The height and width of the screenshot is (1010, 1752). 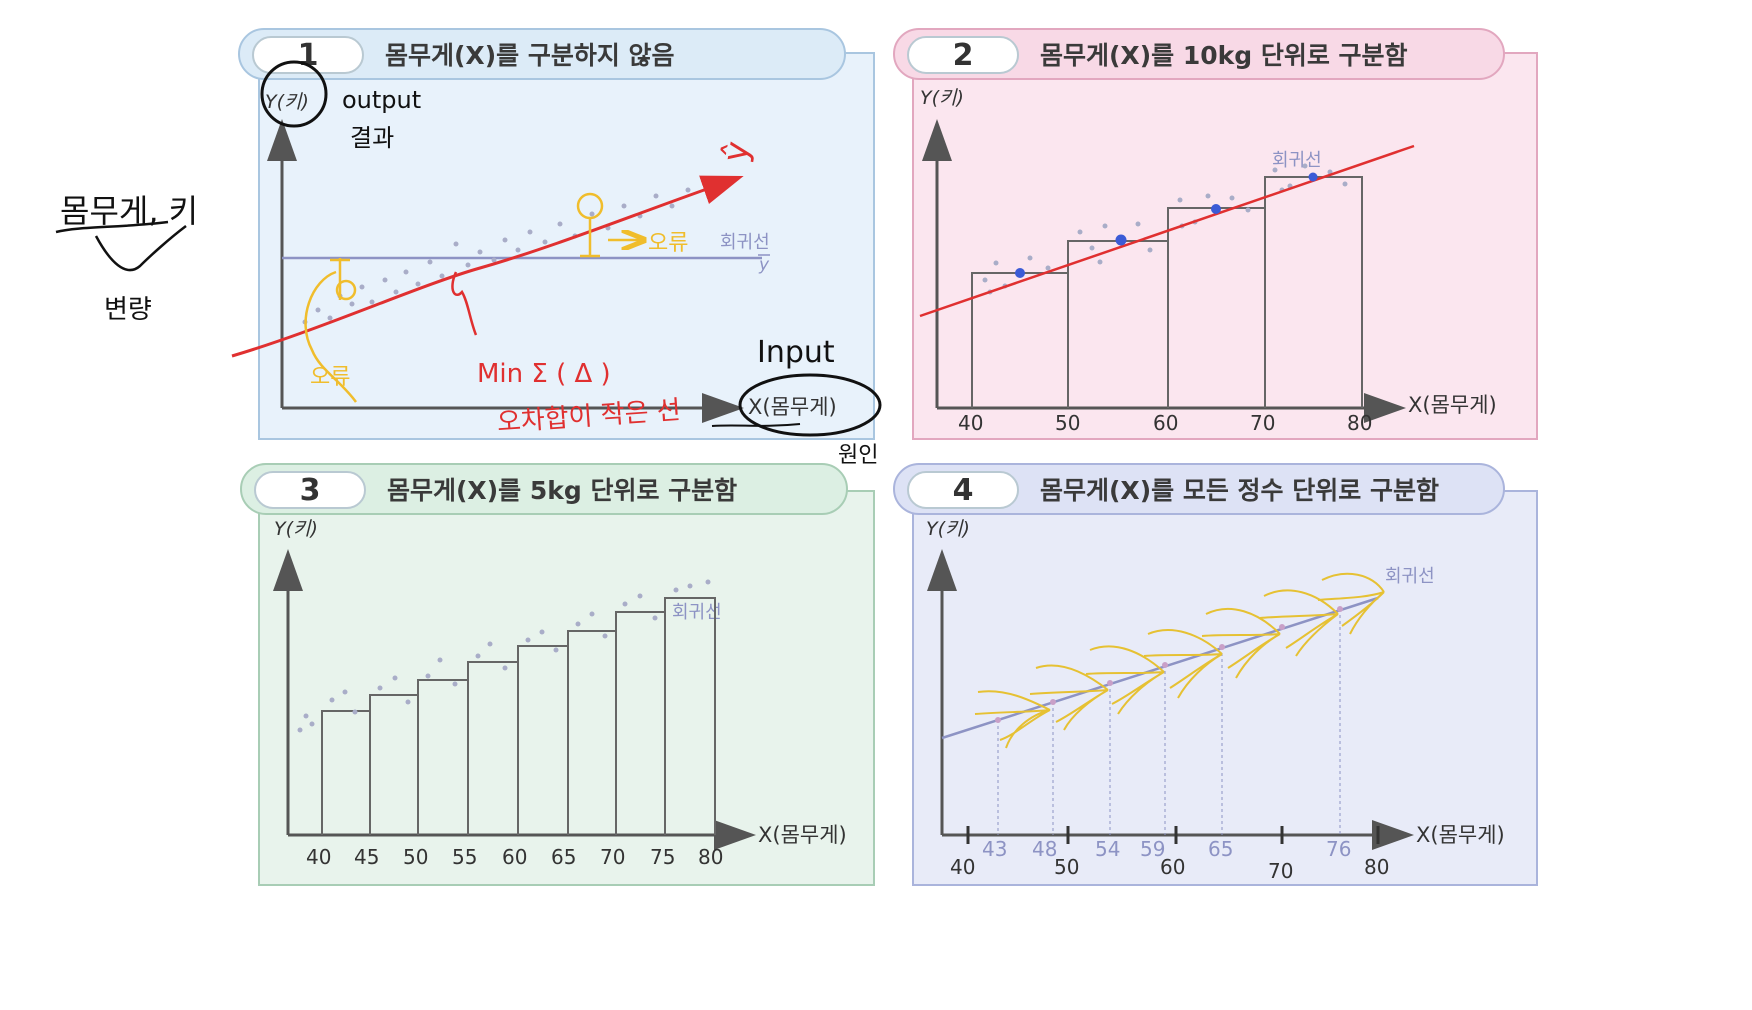 I want to click on panel-2-ticks: 40 50 60 70 80, so click(x=1165, y=423).